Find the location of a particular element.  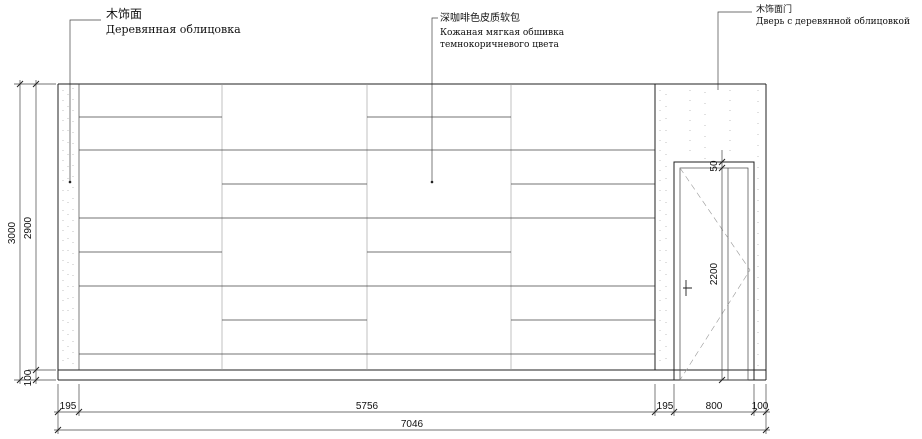

vertical-dimensions-door: 50 2200 is located at coordinates (717, 267).